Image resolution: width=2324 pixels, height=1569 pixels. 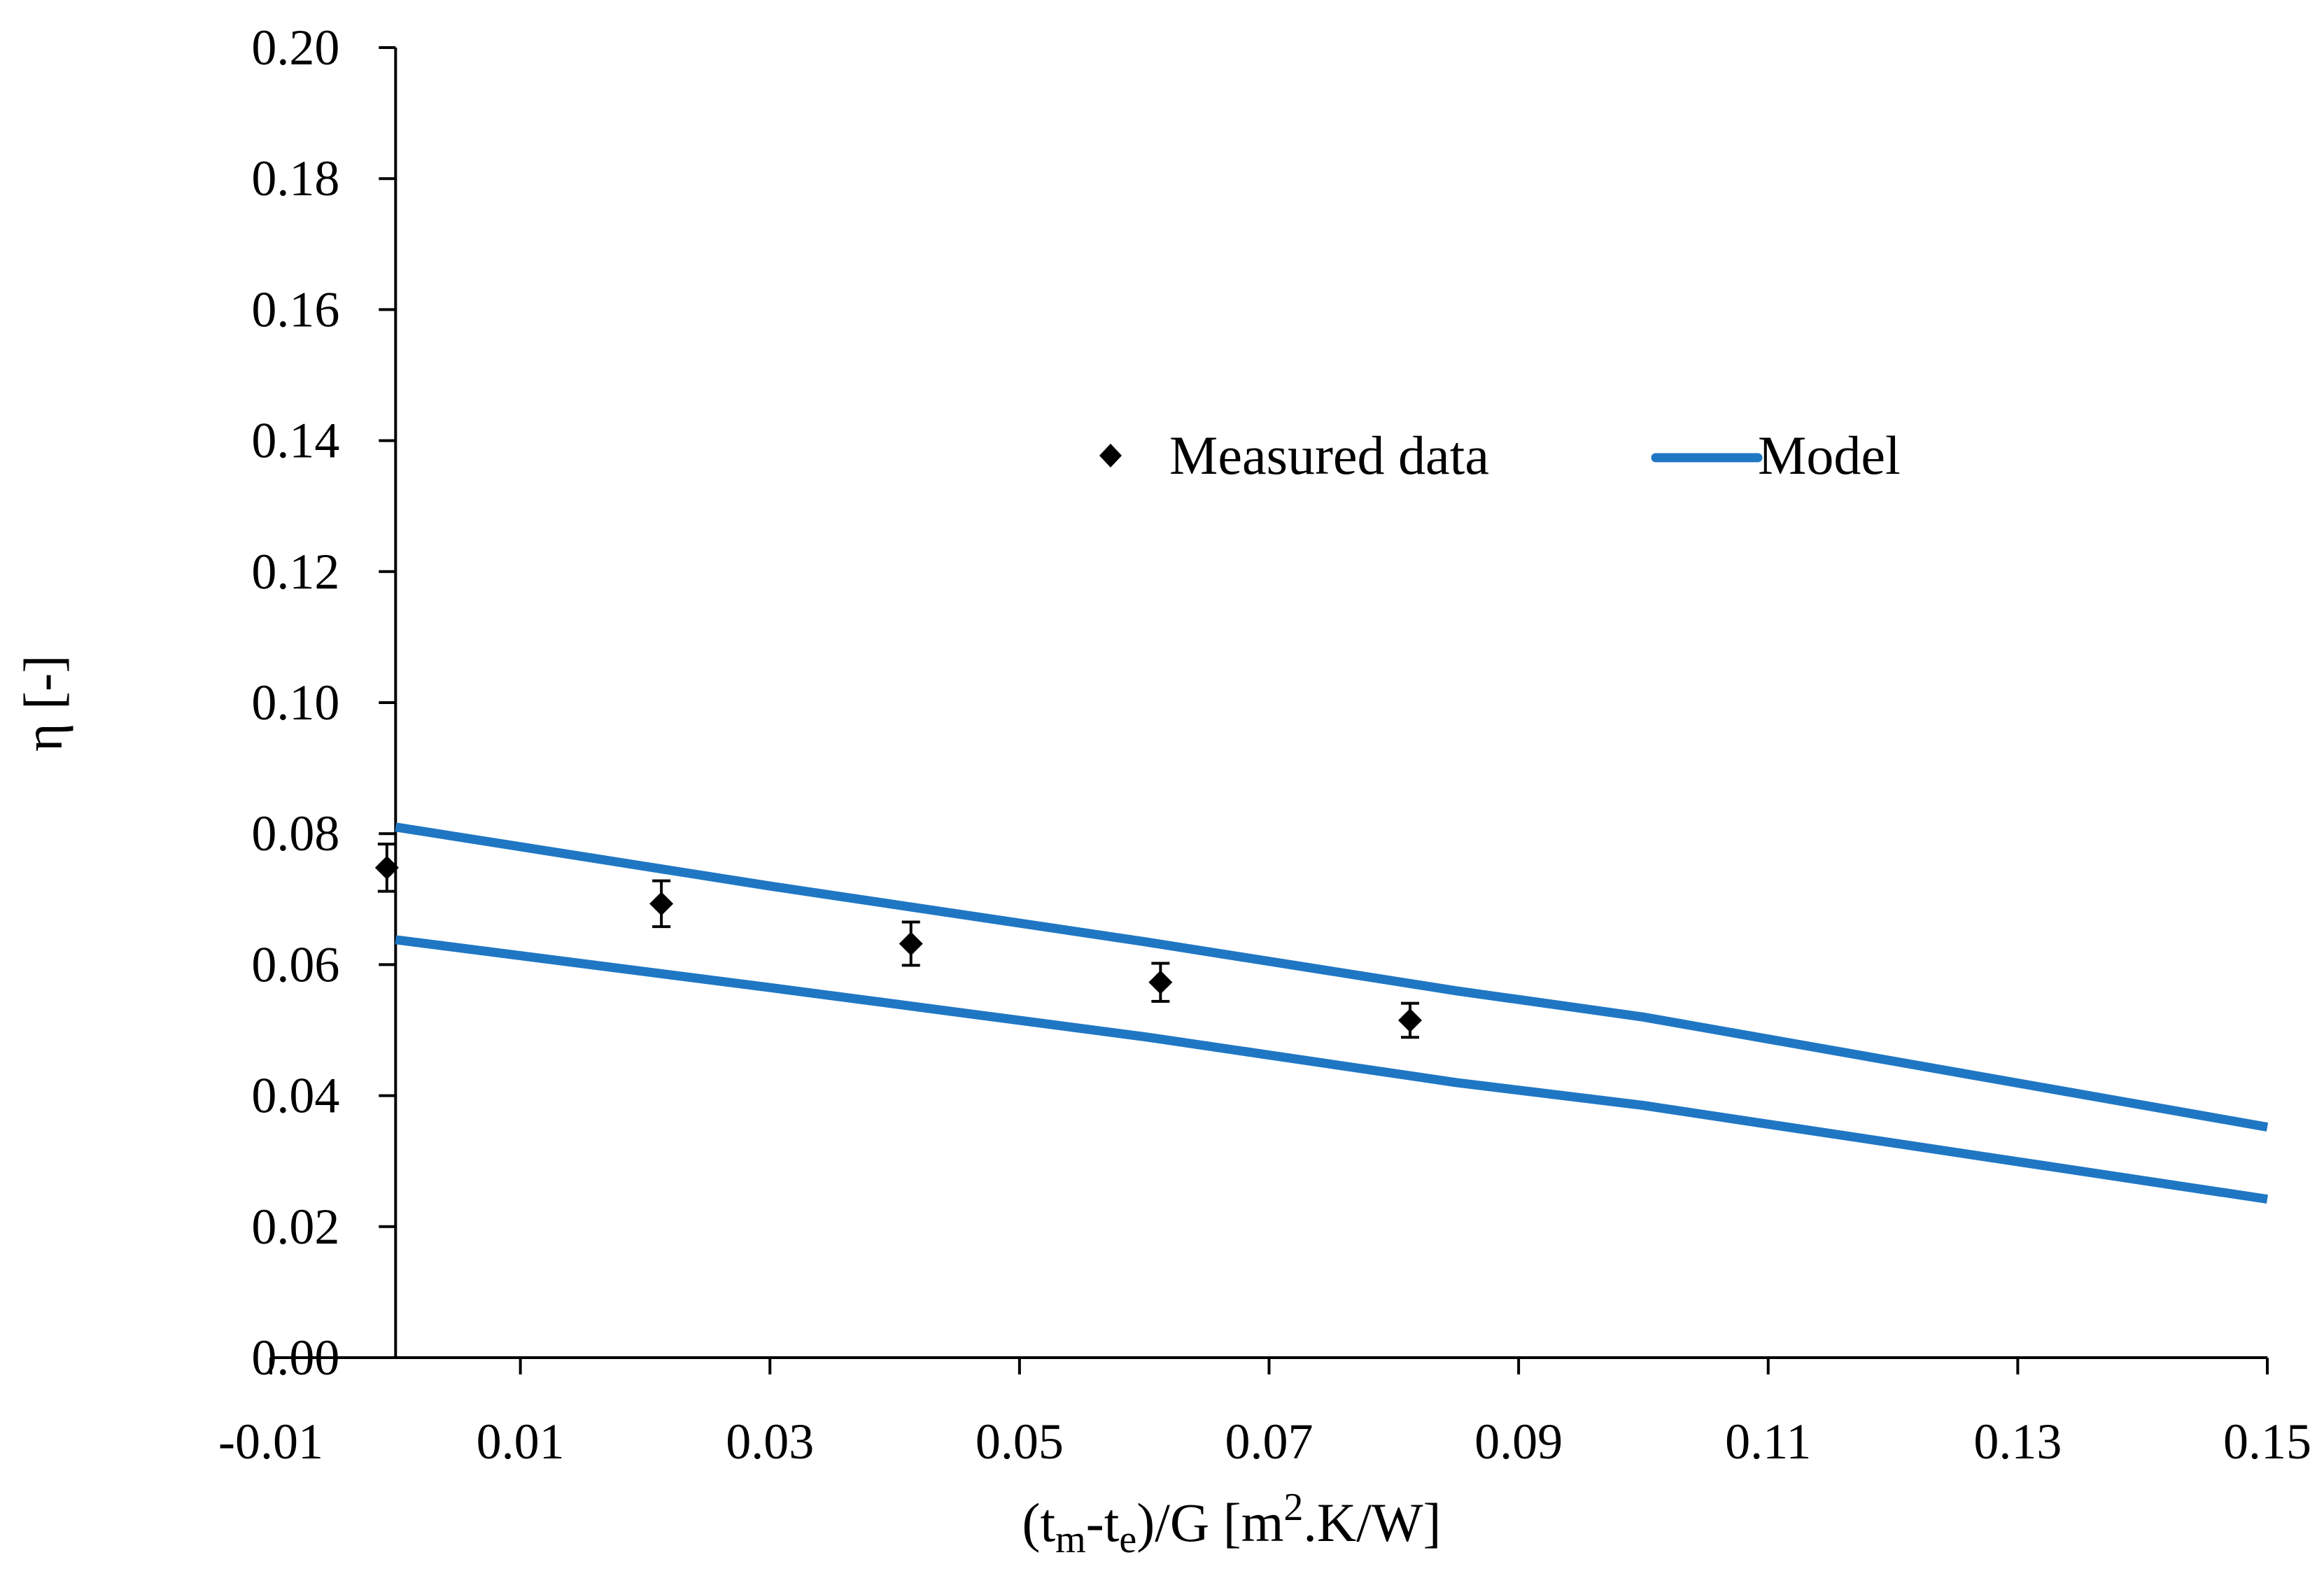 I want to click on x-title-part-2: -t, so click(x=1103, y=1522).